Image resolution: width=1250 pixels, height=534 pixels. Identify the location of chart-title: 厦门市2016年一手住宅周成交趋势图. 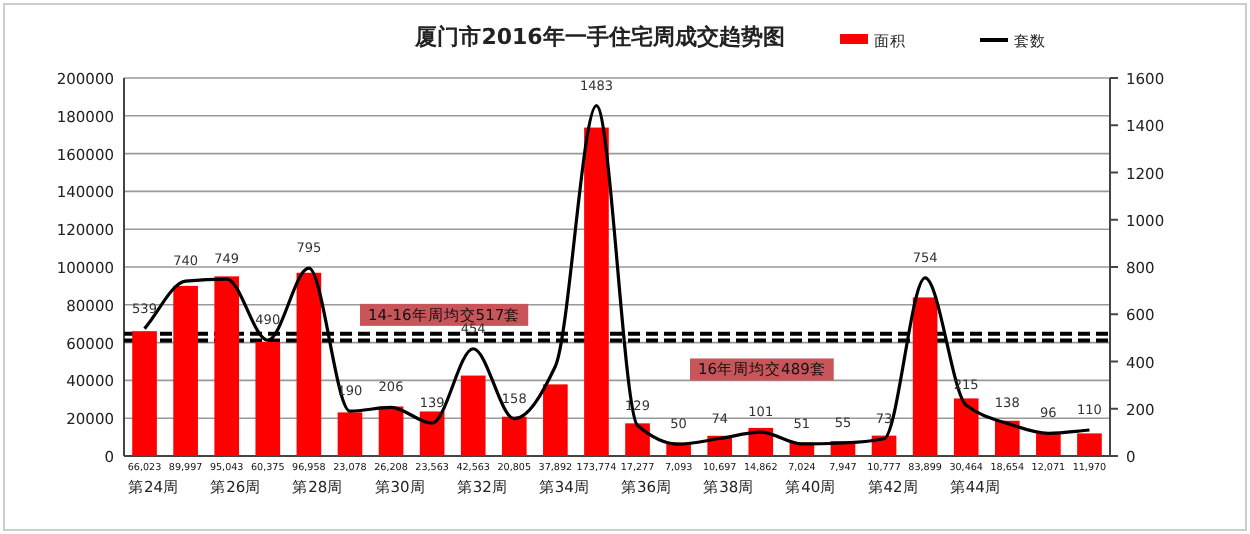
(599, 37).